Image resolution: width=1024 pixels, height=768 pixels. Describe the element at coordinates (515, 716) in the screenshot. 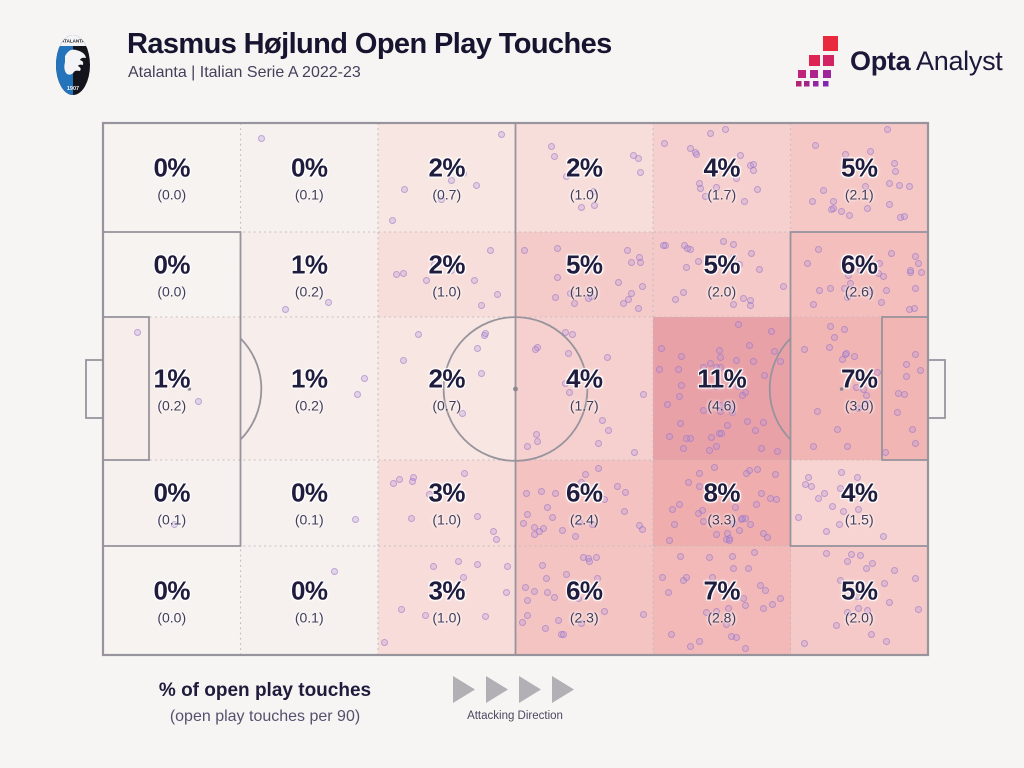

I see `attacking-direction-label: Attacking Direction` at that location.